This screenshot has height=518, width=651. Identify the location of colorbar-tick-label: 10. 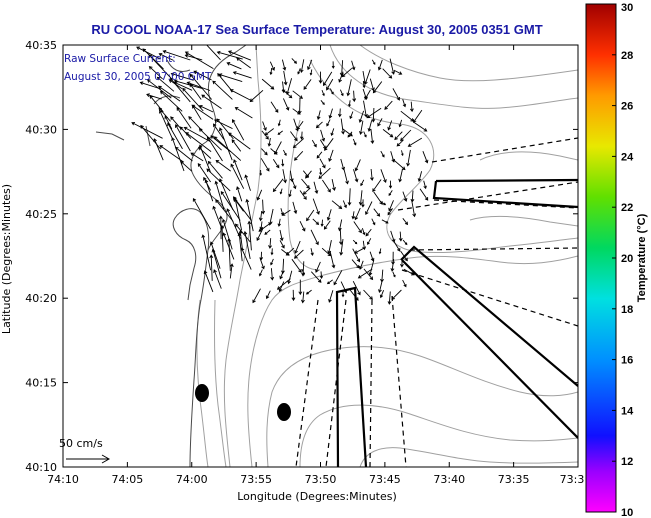
(627, 512).